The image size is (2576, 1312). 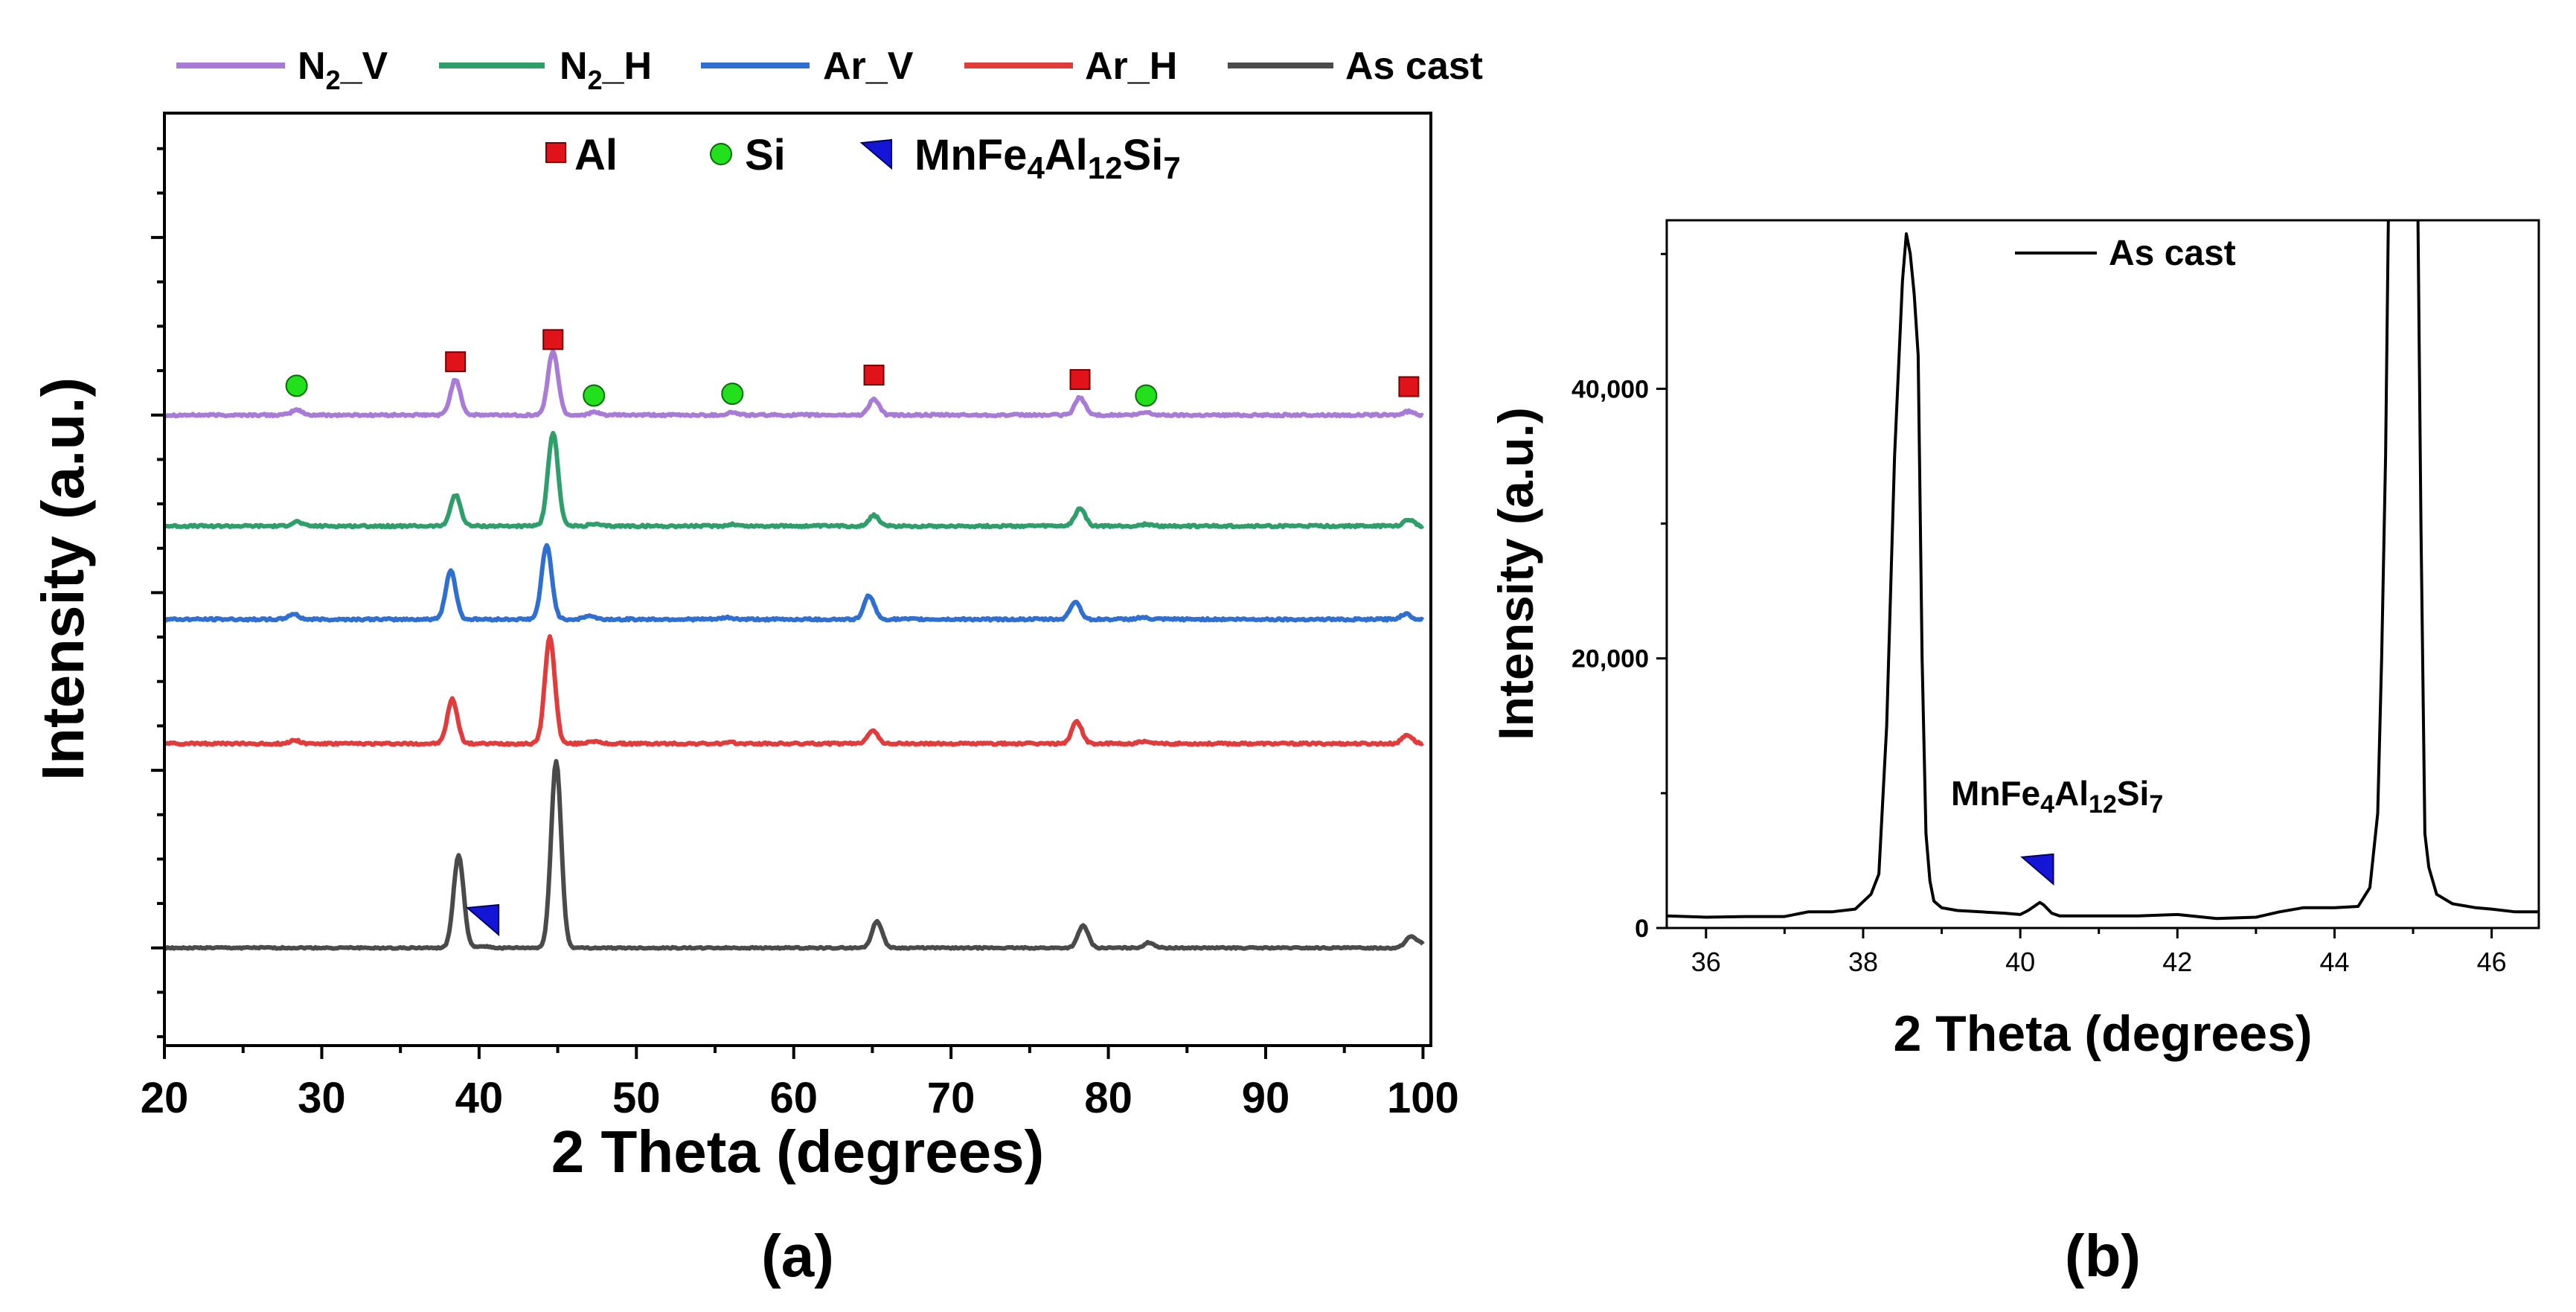 I want to click on x-tick-label: 20, so click(x=165, y=1098).